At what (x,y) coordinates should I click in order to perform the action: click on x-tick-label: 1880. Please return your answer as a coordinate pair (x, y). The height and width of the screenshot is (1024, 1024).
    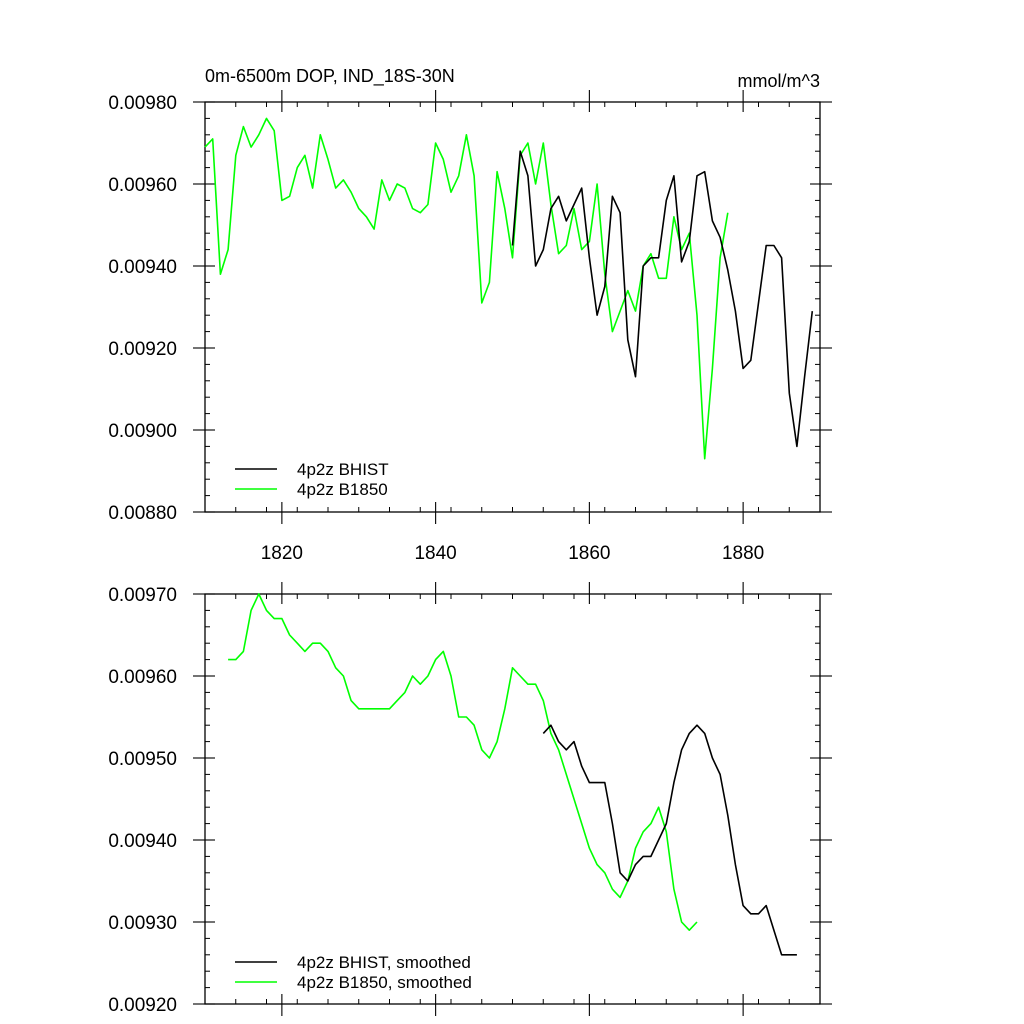
    Looking at the image, I should click on (743, 553).